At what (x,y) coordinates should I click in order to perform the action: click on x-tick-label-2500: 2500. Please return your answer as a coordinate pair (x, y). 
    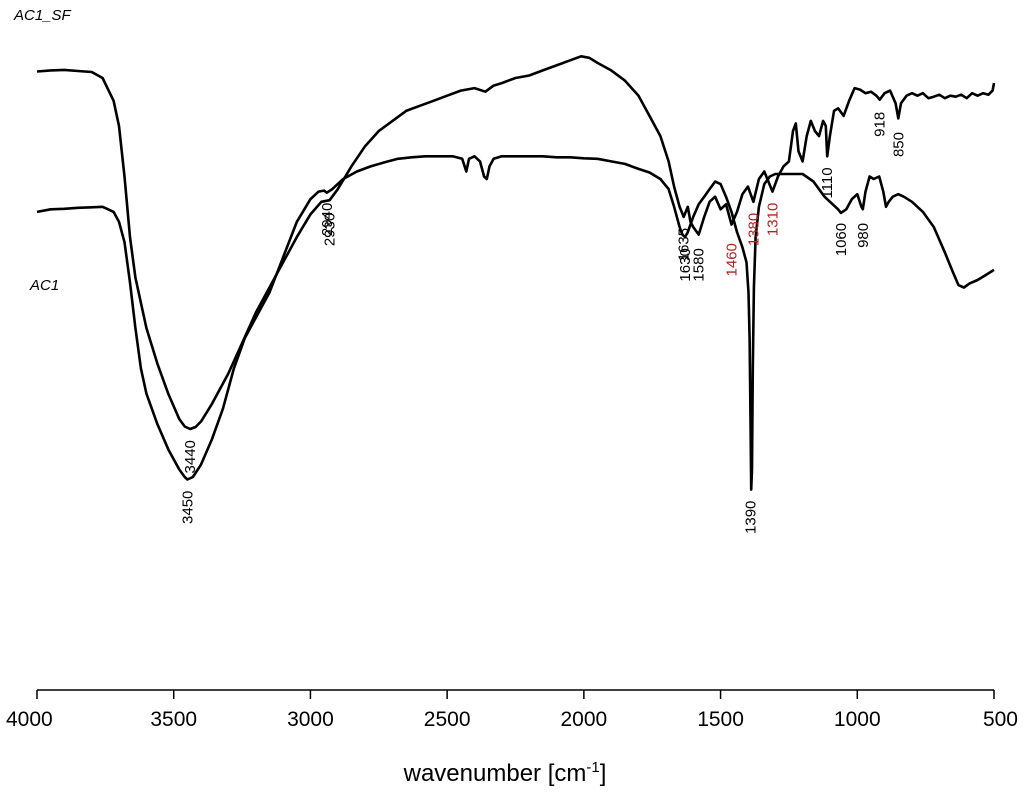
    Looking at the image, I should click on (447, 719).